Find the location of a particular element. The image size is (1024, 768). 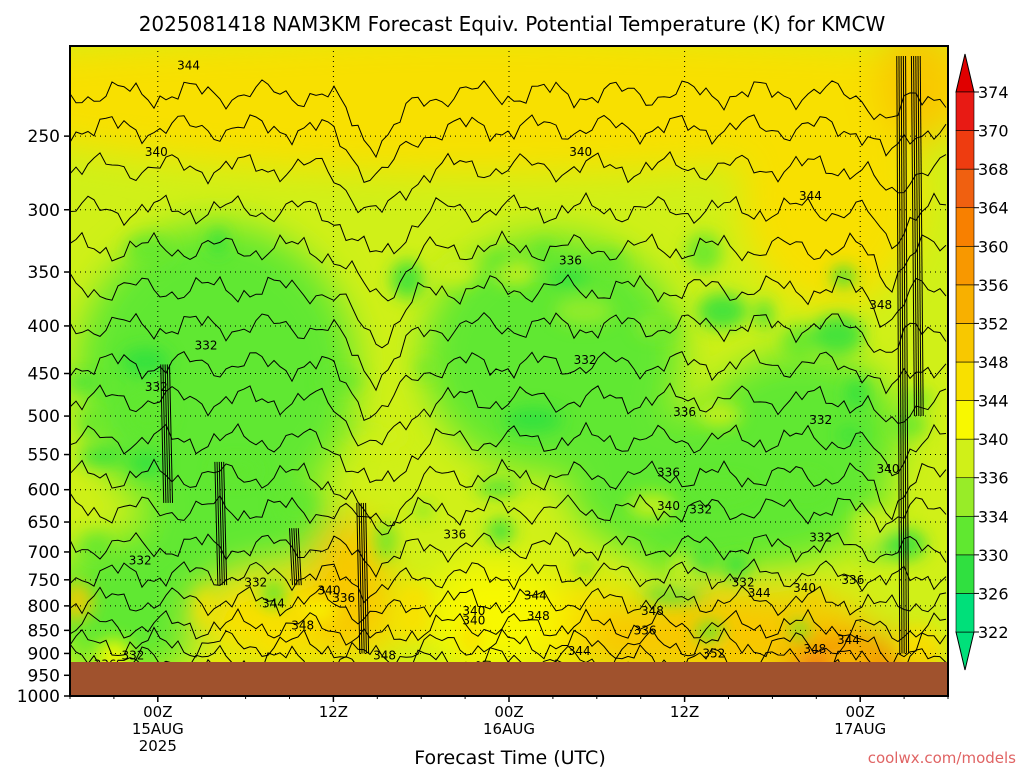

y-tick-label: 600 is located at coordinates (44, 491).